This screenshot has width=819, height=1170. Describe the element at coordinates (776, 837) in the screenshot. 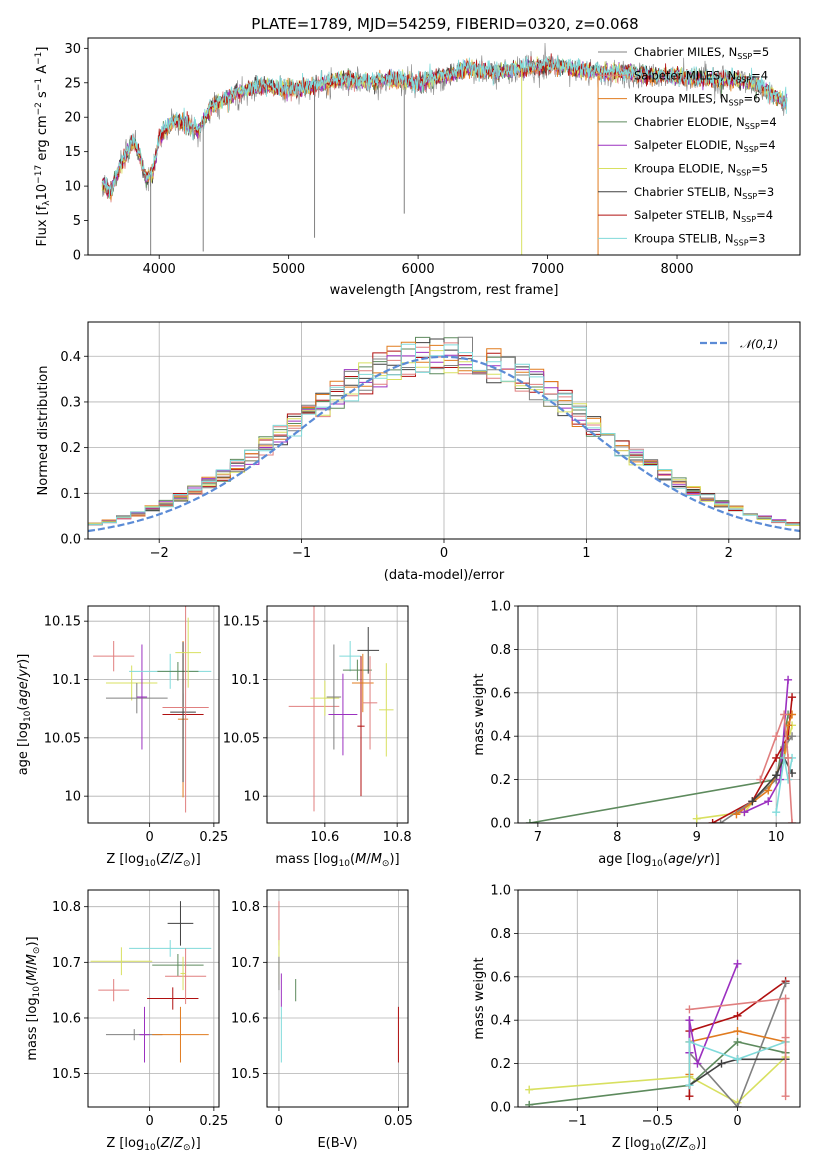

I see `weight_vs_age-xtick-label: 10` at that location.